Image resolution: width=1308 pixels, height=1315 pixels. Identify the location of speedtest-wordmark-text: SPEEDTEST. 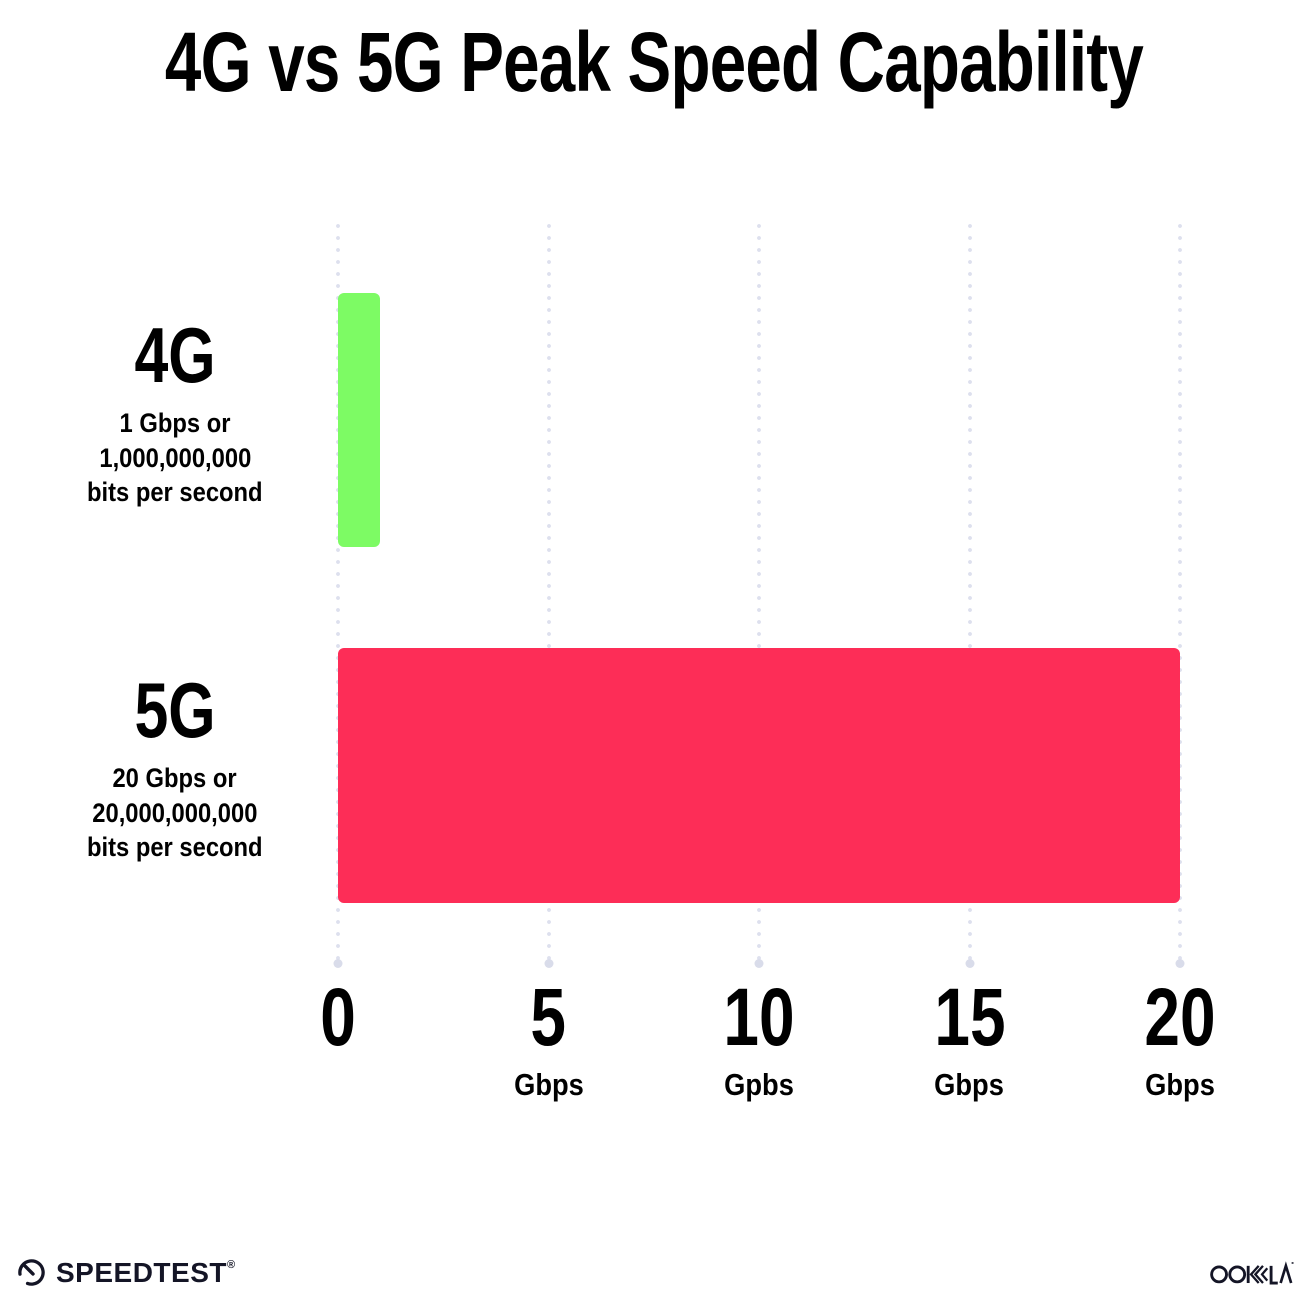
(141, 1272).